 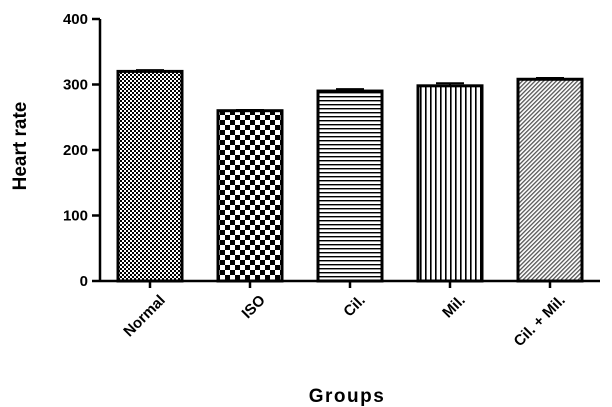 What do you see at coordinates (254, 307) in the screenshot?
I see `x-tick-label: ISO` at bounding box center [254, 307].